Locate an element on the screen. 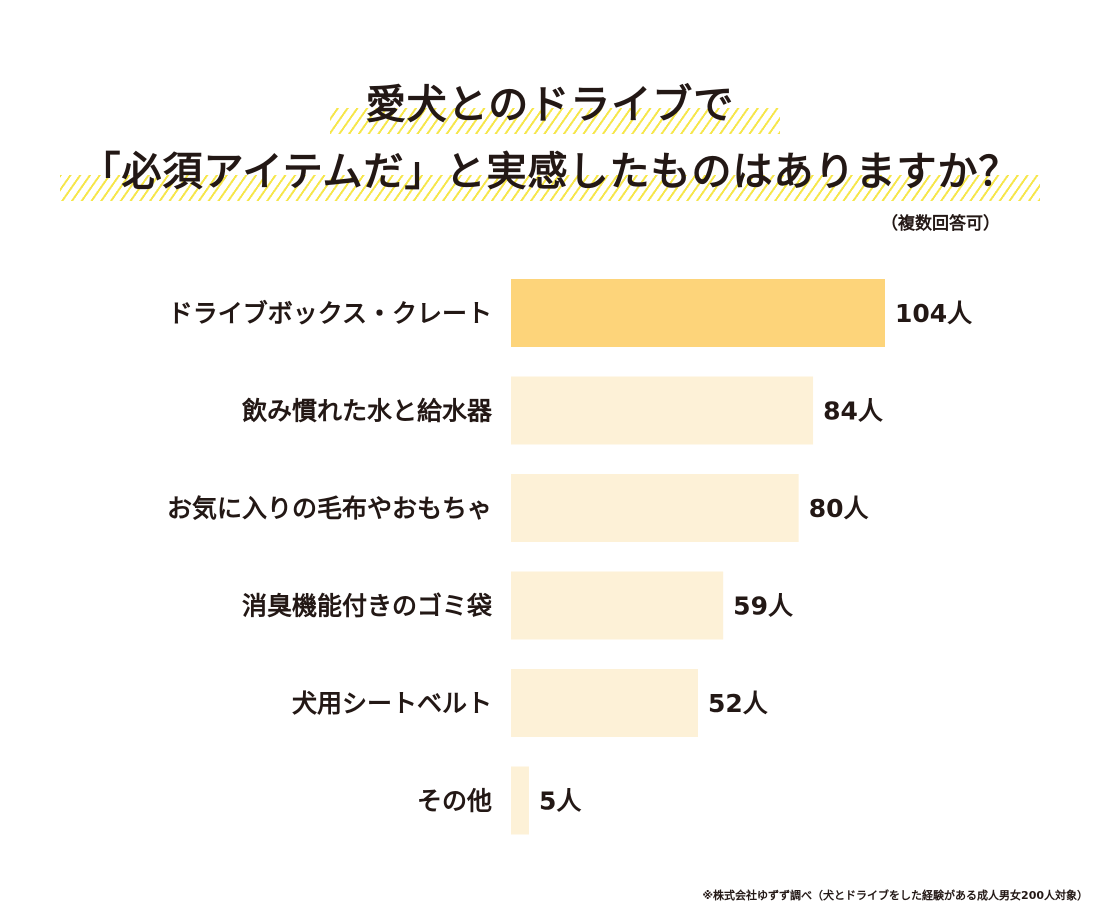 The image size is (1100, 911). chart-title-line1: 愛犬とのドライブで is located at coordinates (550, 105).